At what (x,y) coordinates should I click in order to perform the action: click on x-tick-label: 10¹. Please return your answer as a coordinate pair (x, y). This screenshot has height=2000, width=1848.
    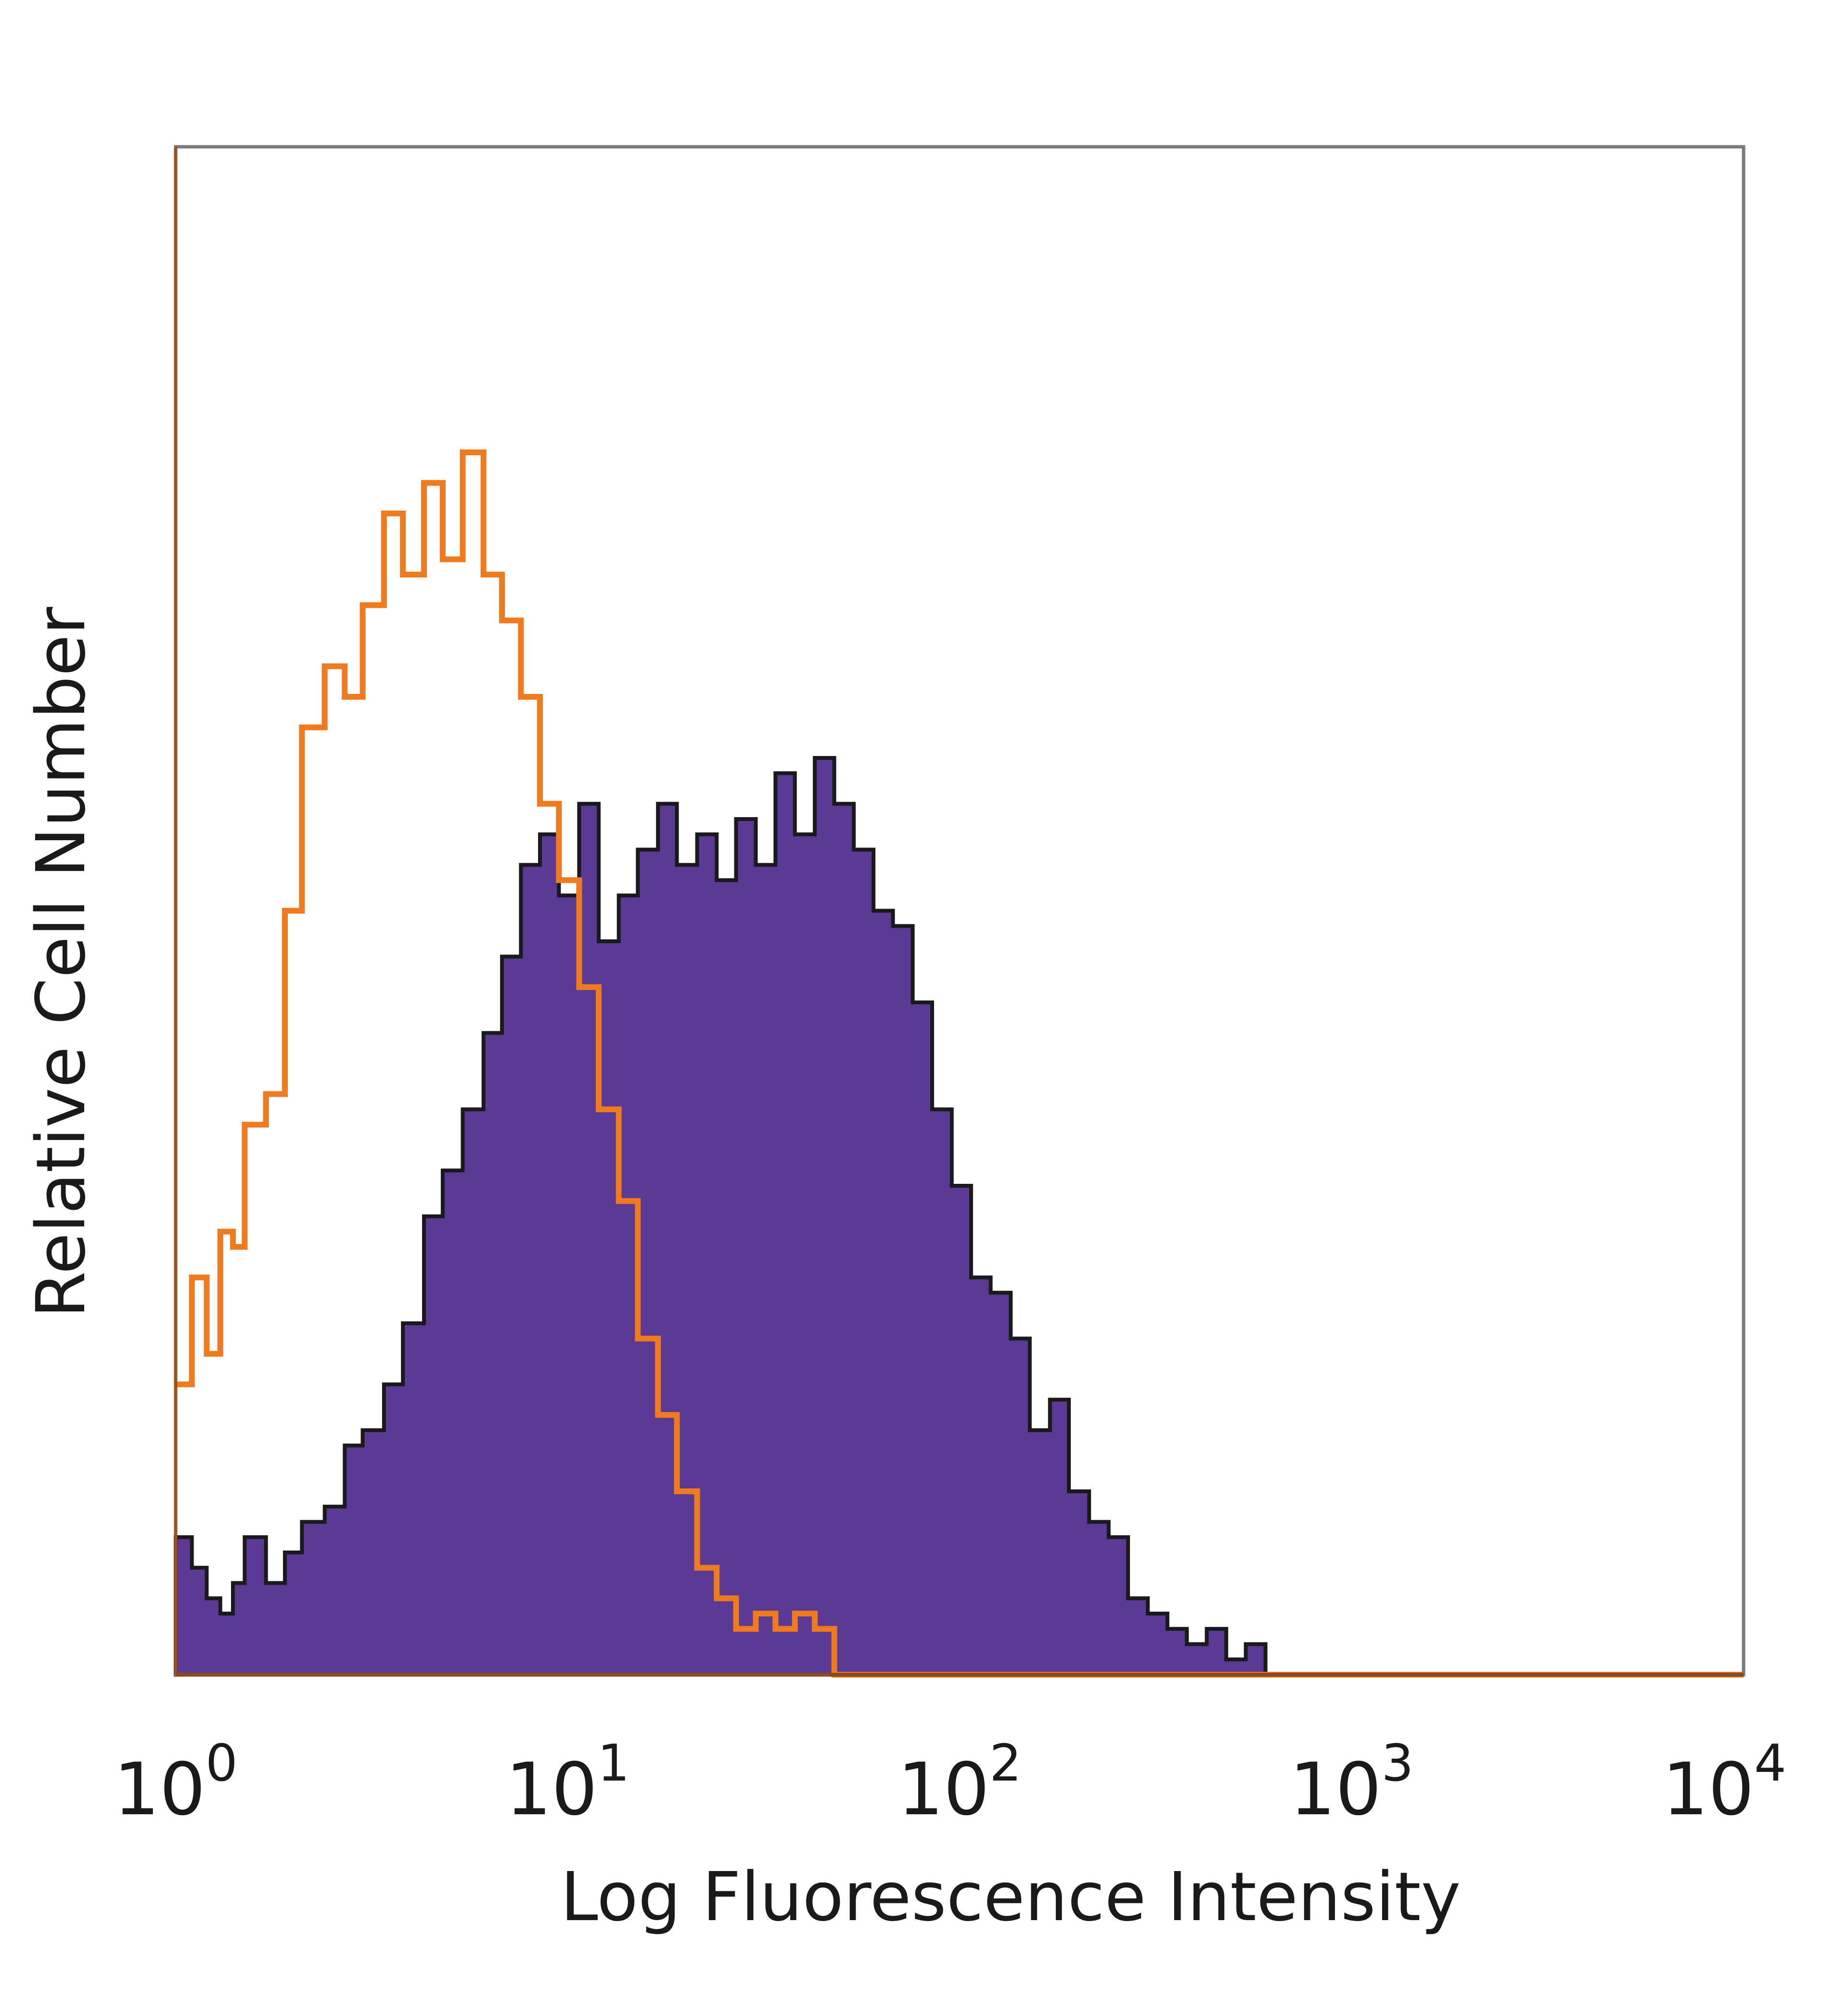
    Looking at the image, I should click on (568, 1783).